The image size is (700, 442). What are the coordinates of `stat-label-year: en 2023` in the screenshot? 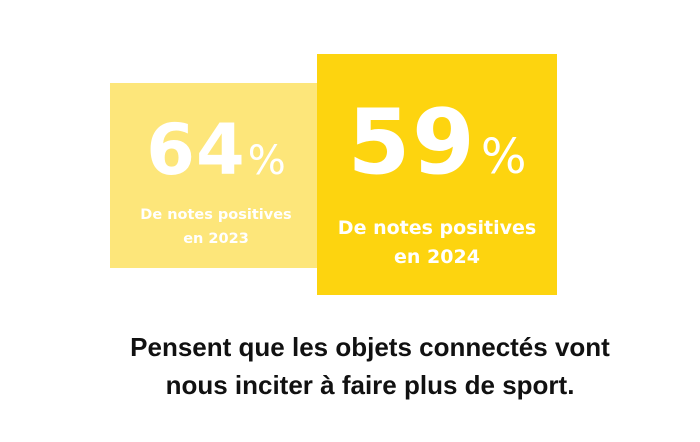 It's located at (216, 238).